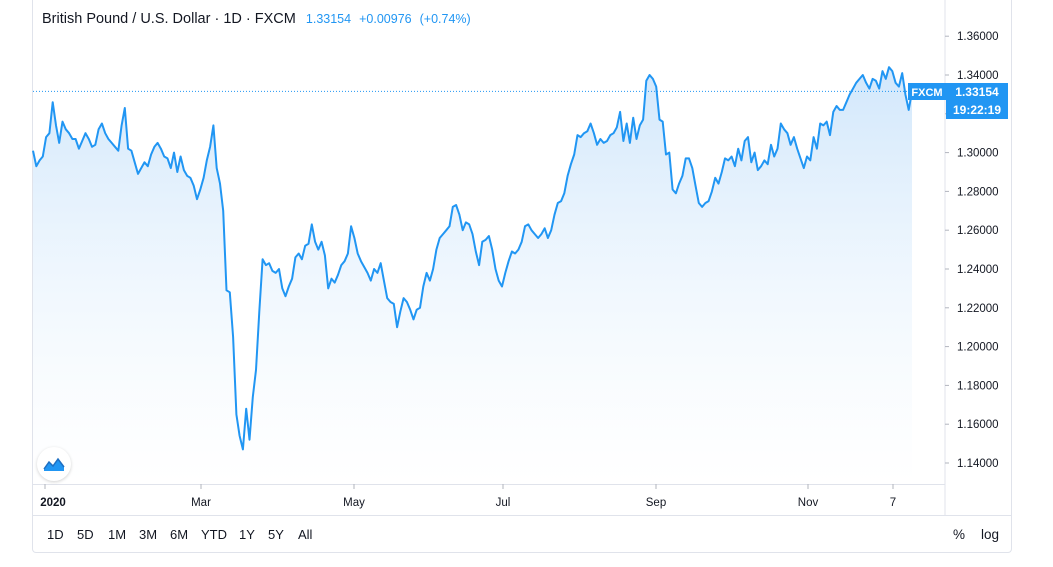 This screenshot has height=567, width=1053. Describe the element at coordinates (214, 534) in the screenshot. I see `range-ytd: YTD` at that location.